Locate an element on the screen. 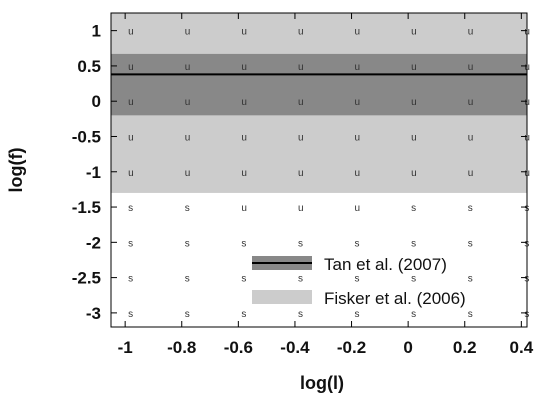 Image resolution: width=543 pixels, height=393 pixels. x-tick-label: -0.2 is located at coordinates (351, 347).